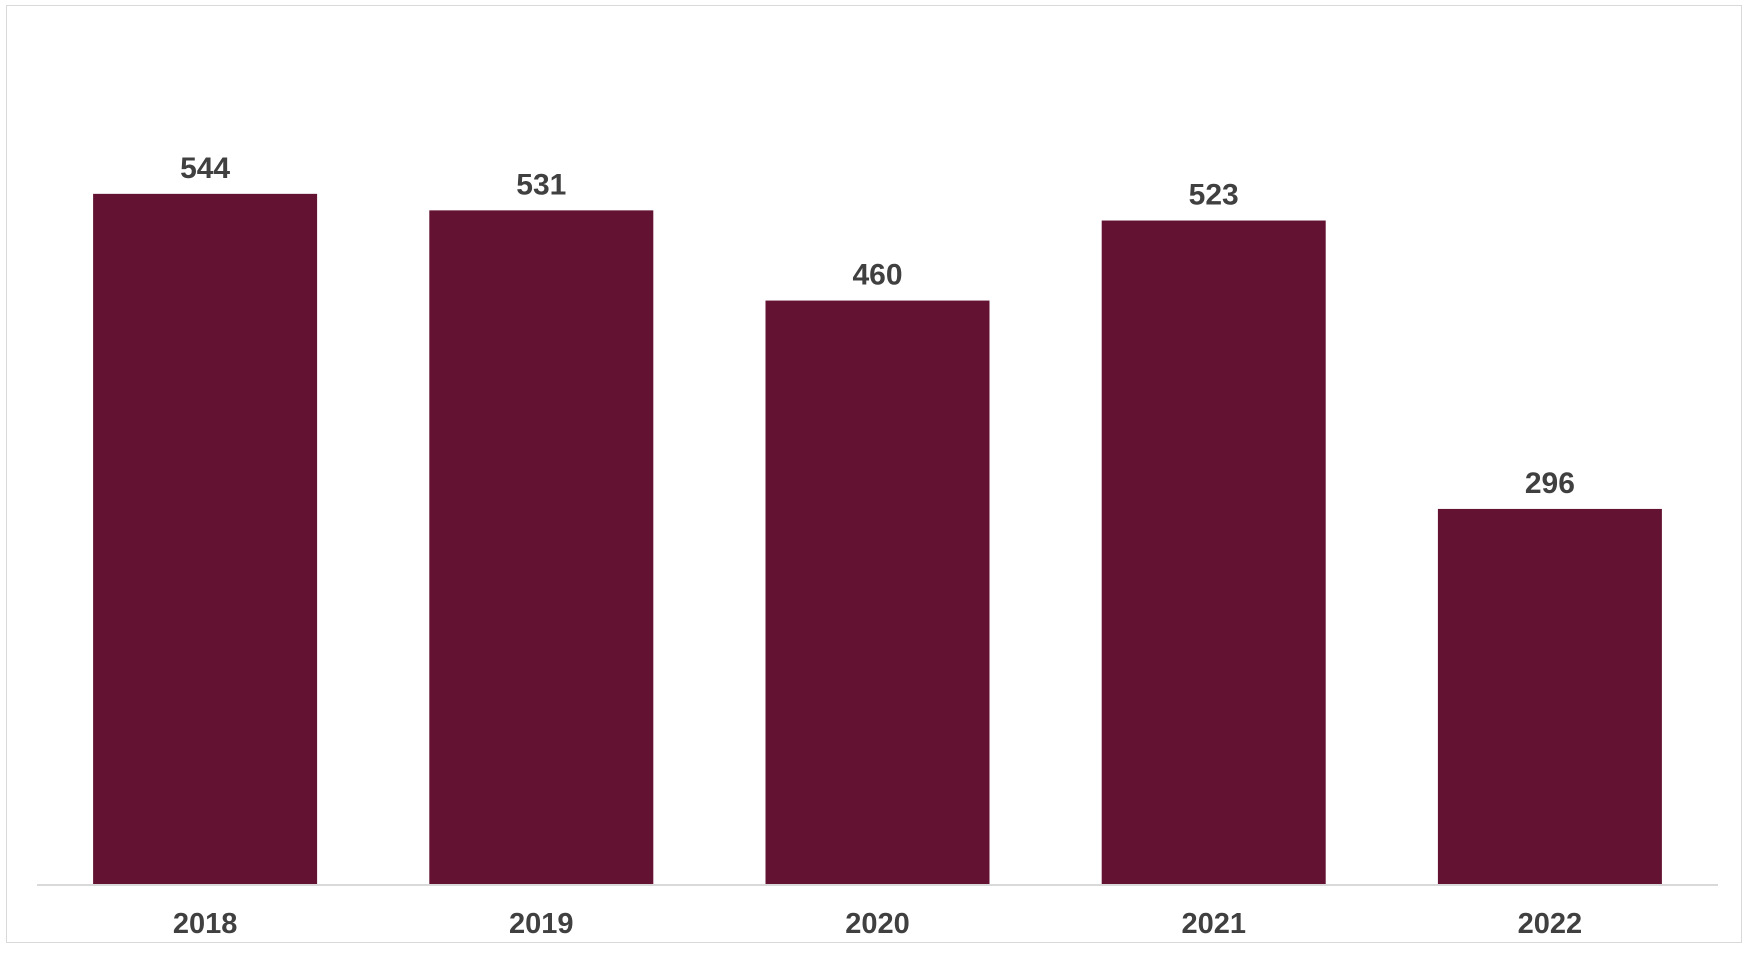 This screenshot has height=953, width=1750. I want to click on data-label-2019: 531, so click(541, 184).